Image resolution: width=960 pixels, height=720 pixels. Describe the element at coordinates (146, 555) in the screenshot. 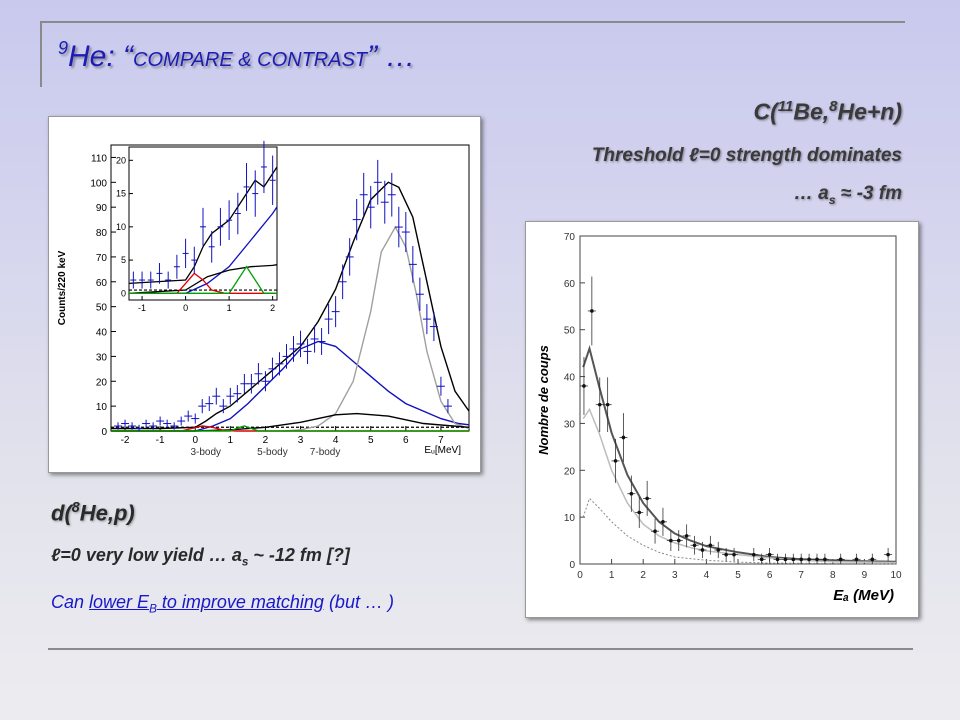

I see `left-line2-pre: ℓ=0 very low yield … a` at that location.